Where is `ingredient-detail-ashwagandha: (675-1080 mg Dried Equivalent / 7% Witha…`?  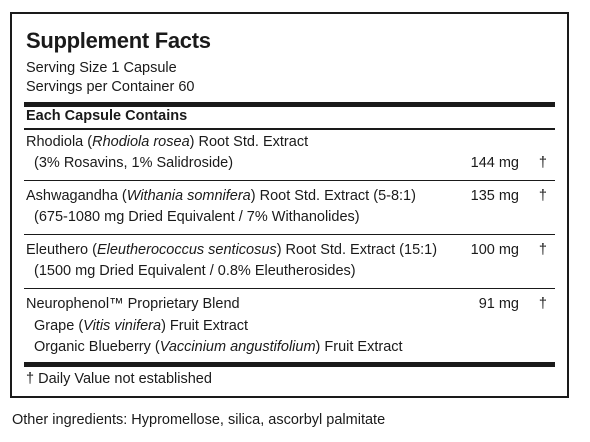 ingredient-detail-ashwagandha: (675-1080 mg Dried Equivalent / 7% Witha… is located at coordinates (197, 217).